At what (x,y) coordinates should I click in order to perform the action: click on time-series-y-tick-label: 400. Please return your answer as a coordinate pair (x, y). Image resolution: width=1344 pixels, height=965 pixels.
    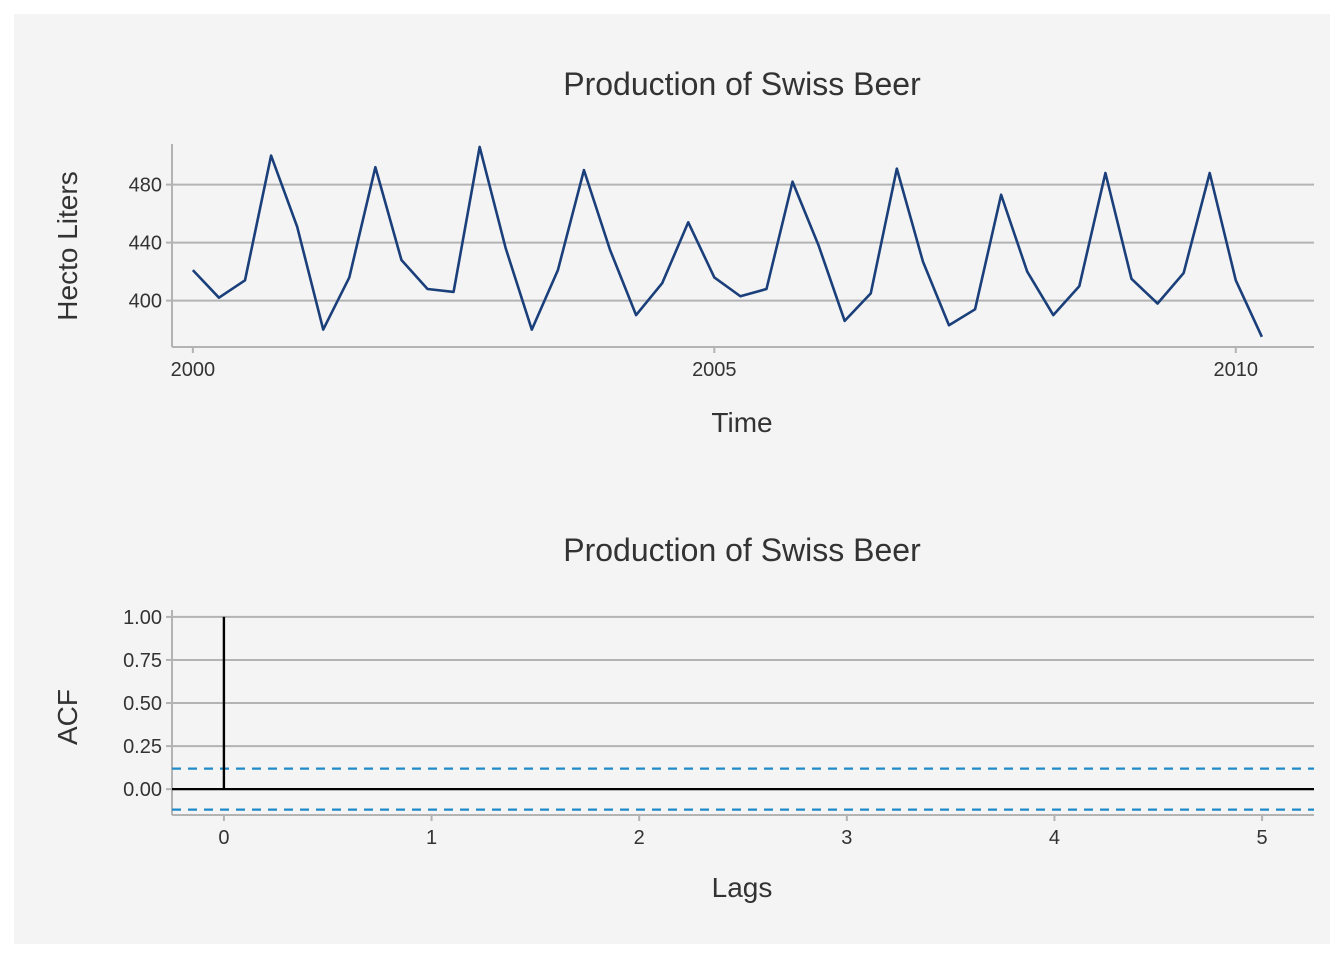
    Looking at the image, I should click on (145, 302).